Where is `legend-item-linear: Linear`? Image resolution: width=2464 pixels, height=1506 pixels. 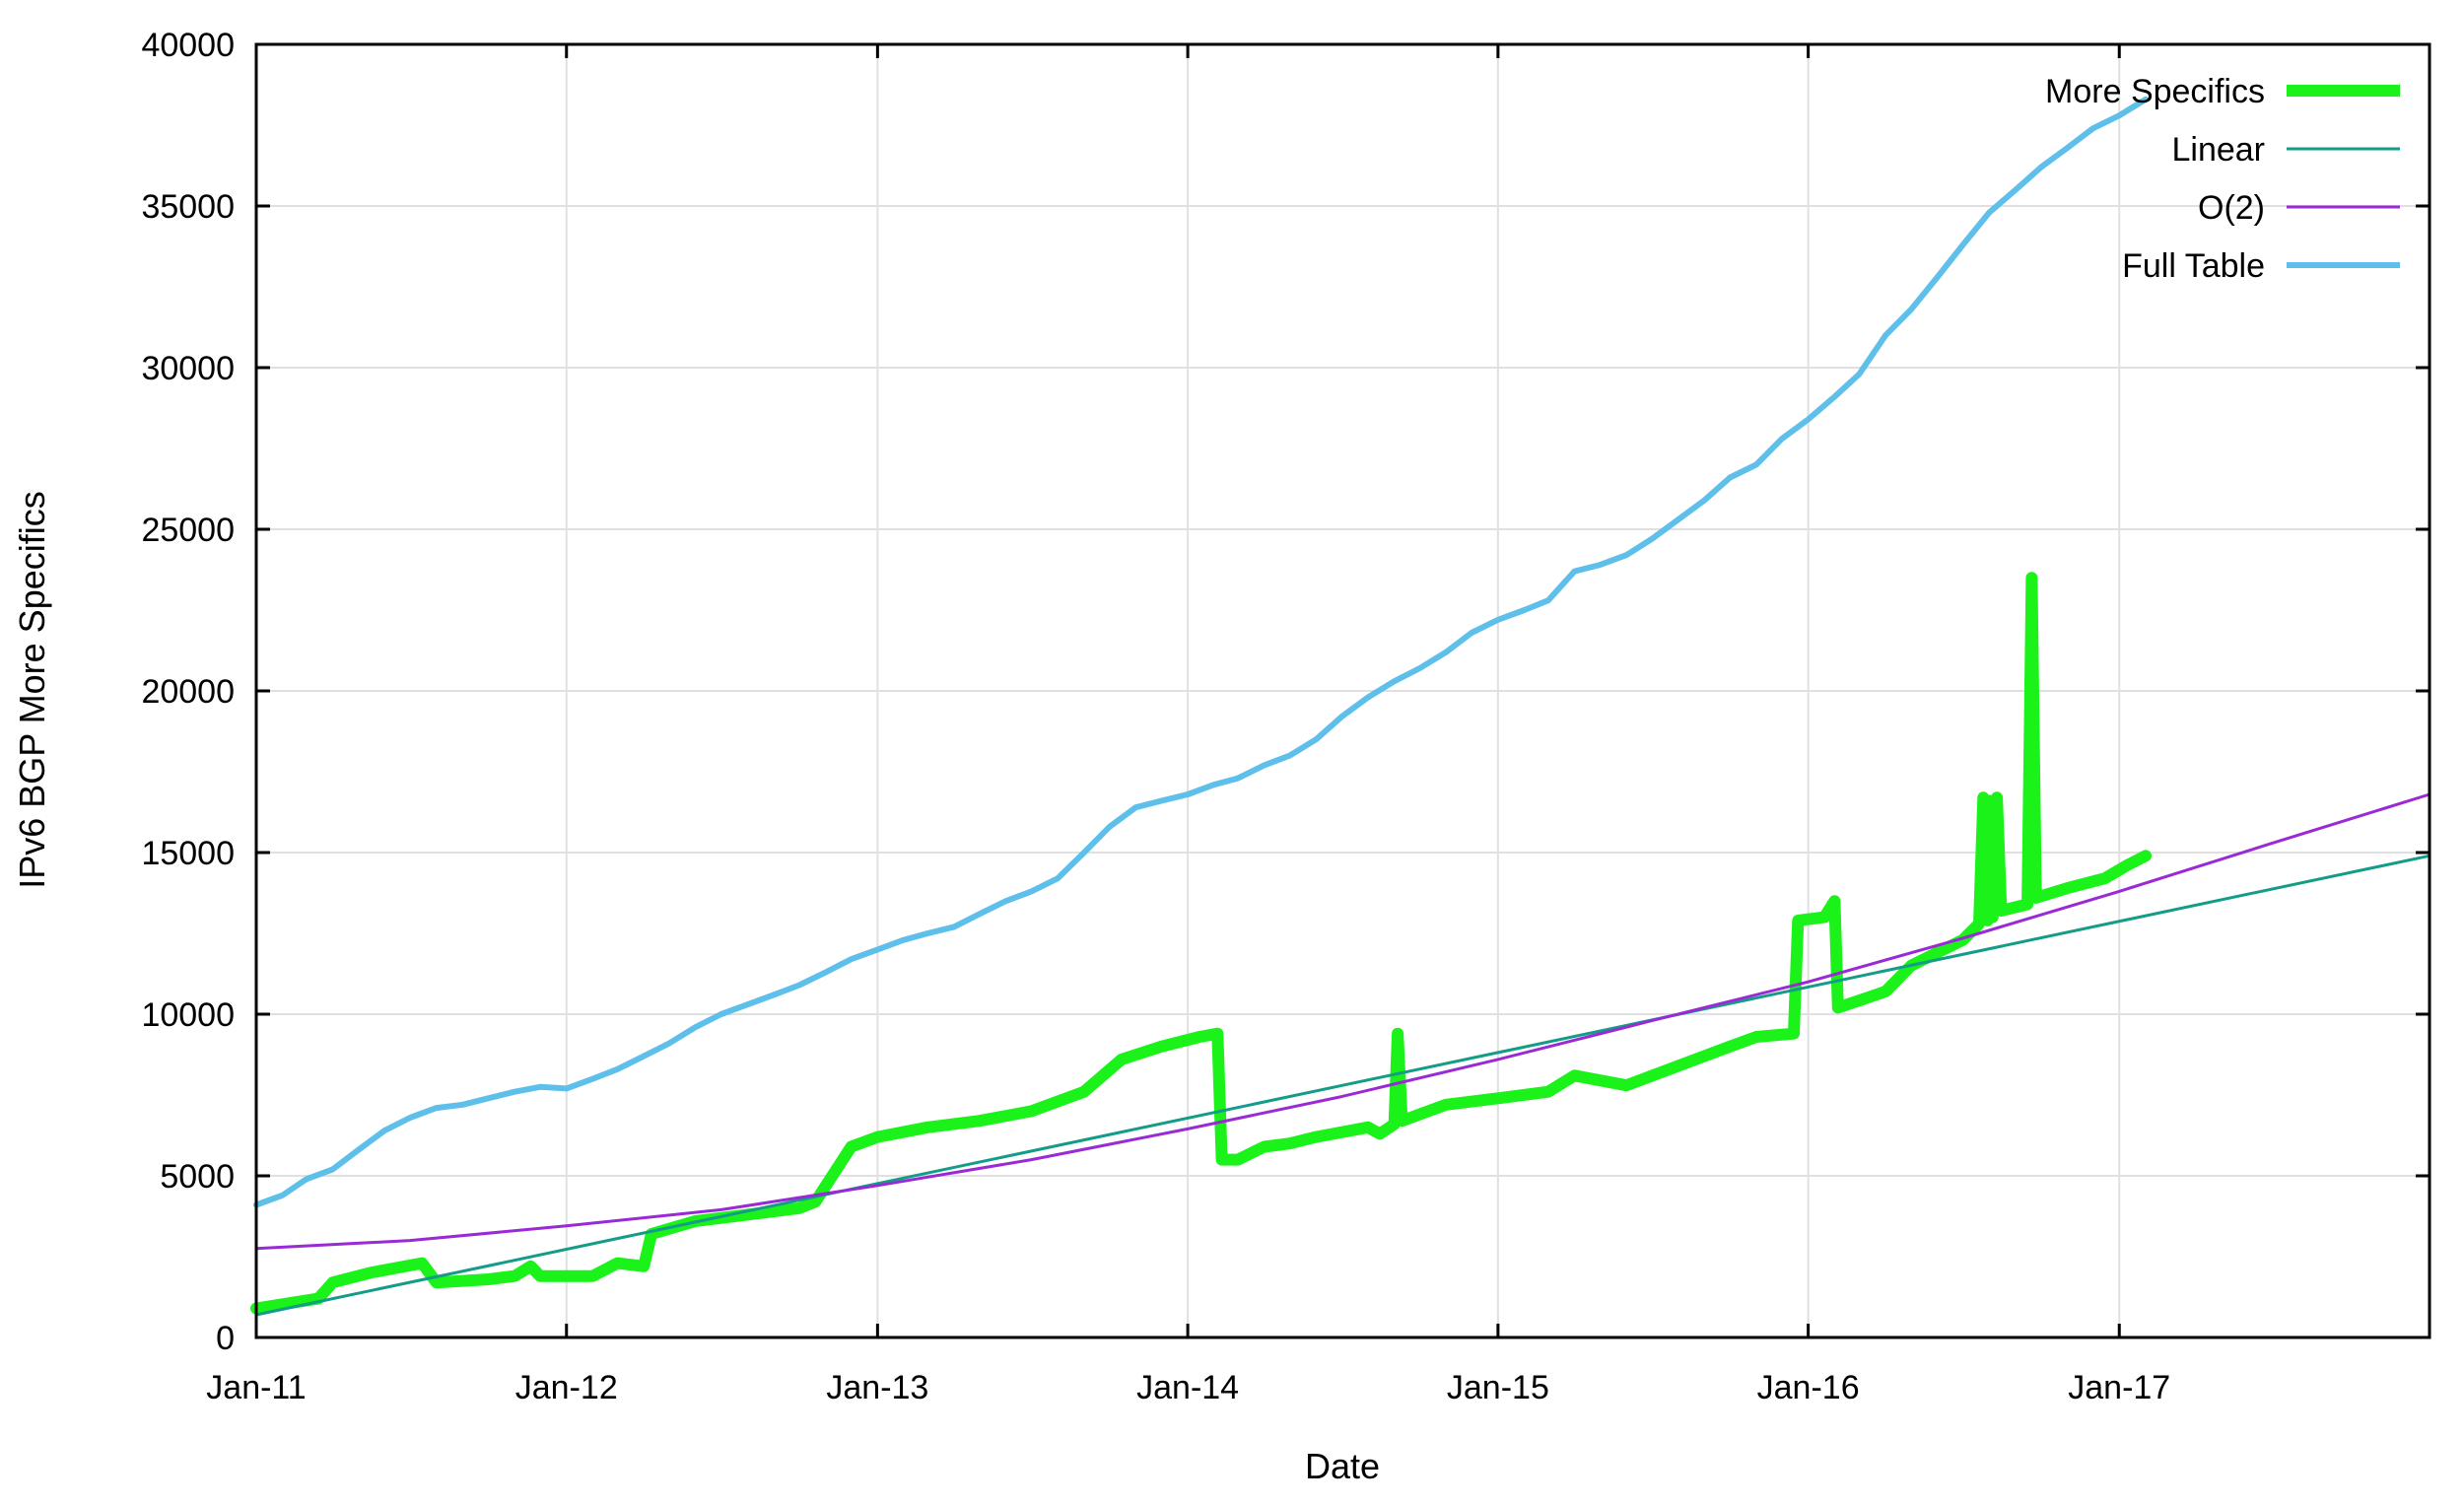
legend-item-linear: Linear is located at coordinates (2285, 150).